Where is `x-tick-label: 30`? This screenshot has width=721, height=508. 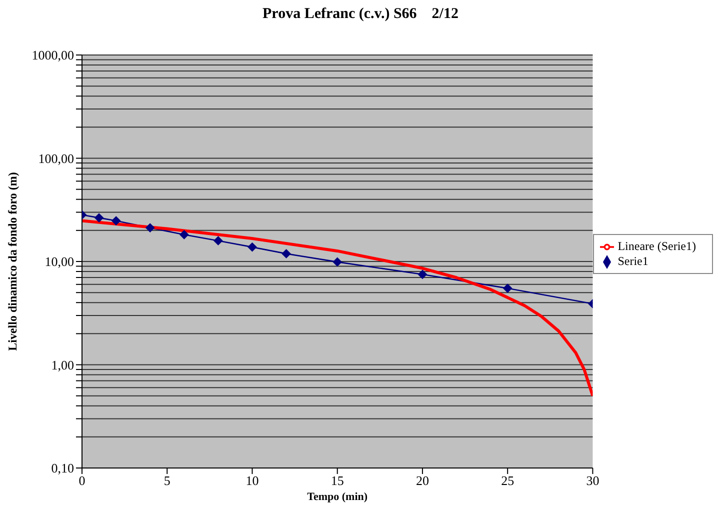
x-tick-label: 30 is located at coordinates (593, 480).